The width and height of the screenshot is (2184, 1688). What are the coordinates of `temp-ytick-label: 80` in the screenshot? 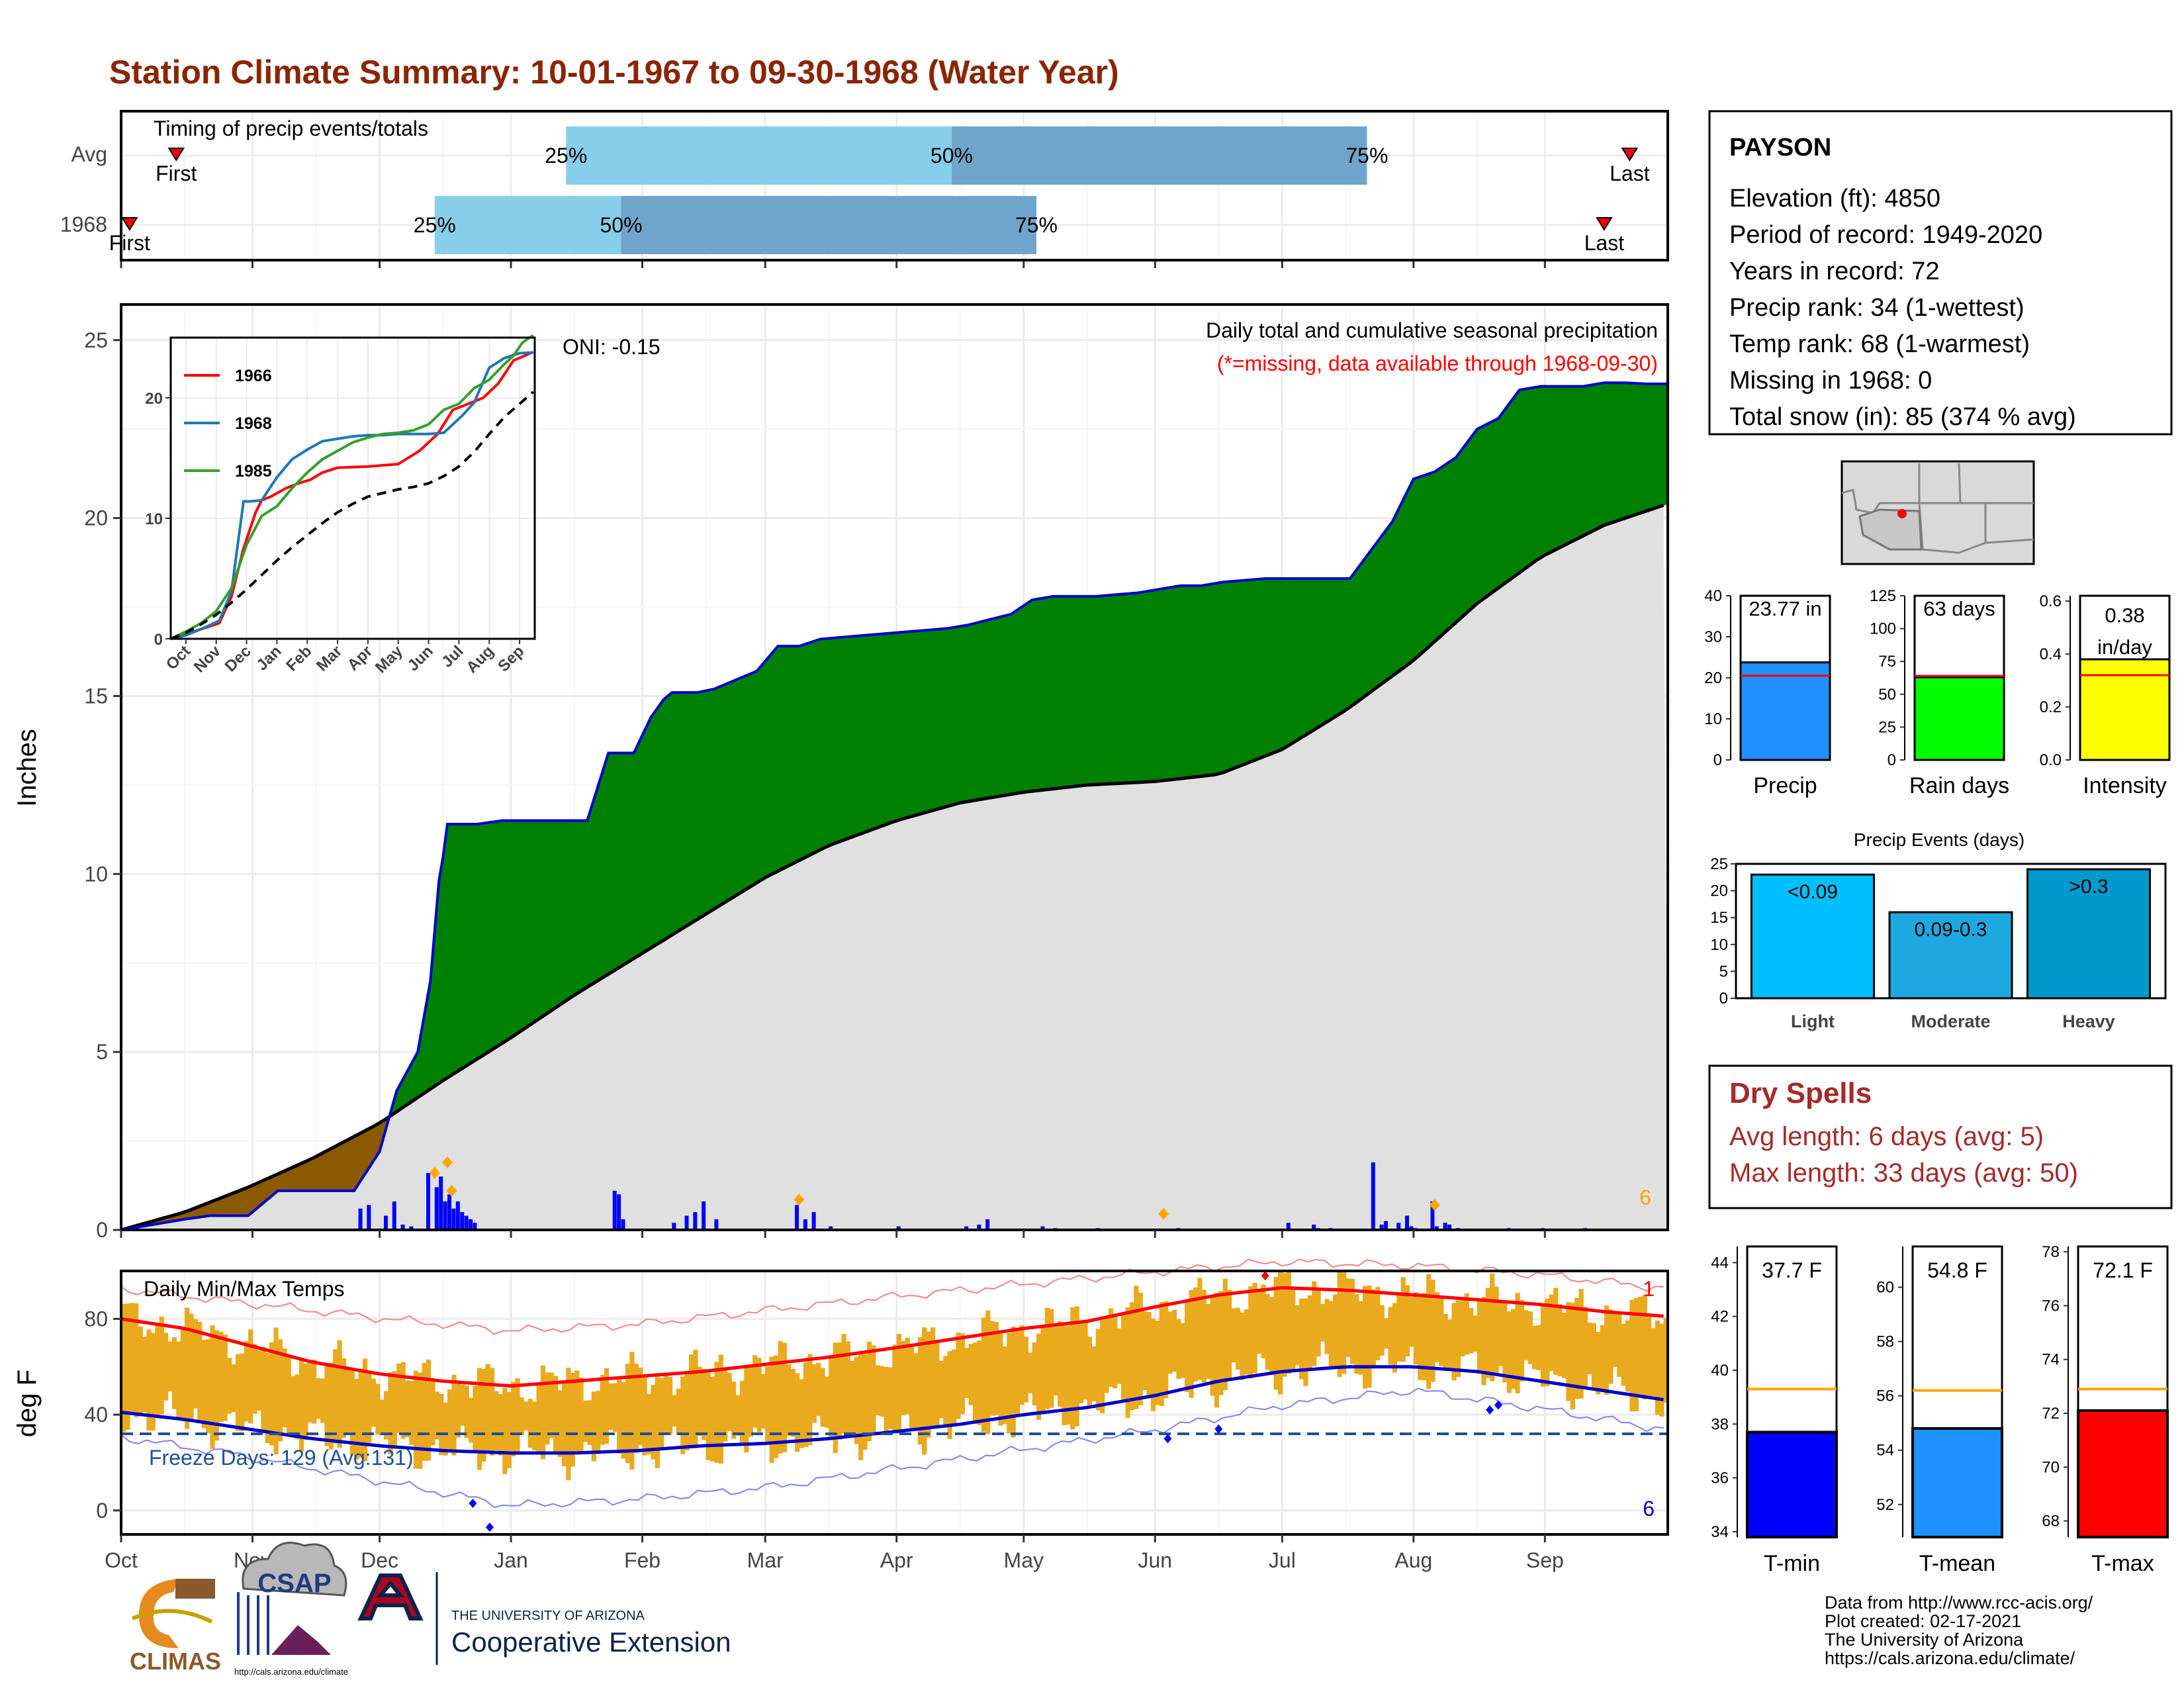 It's located at (96, 1319).